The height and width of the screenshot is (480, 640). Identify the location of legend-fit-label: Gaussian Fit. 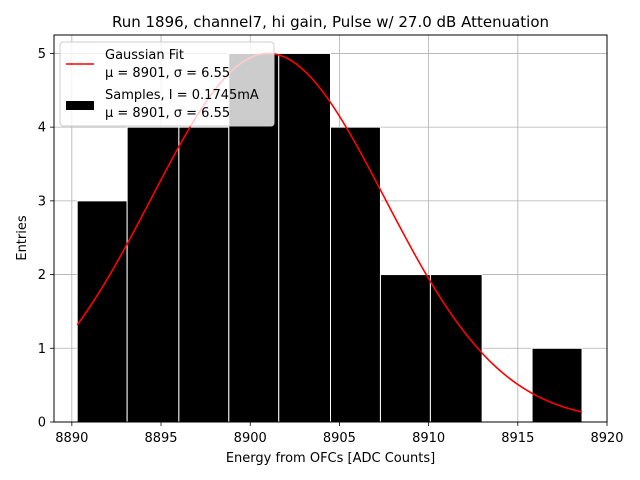
(144, 55).